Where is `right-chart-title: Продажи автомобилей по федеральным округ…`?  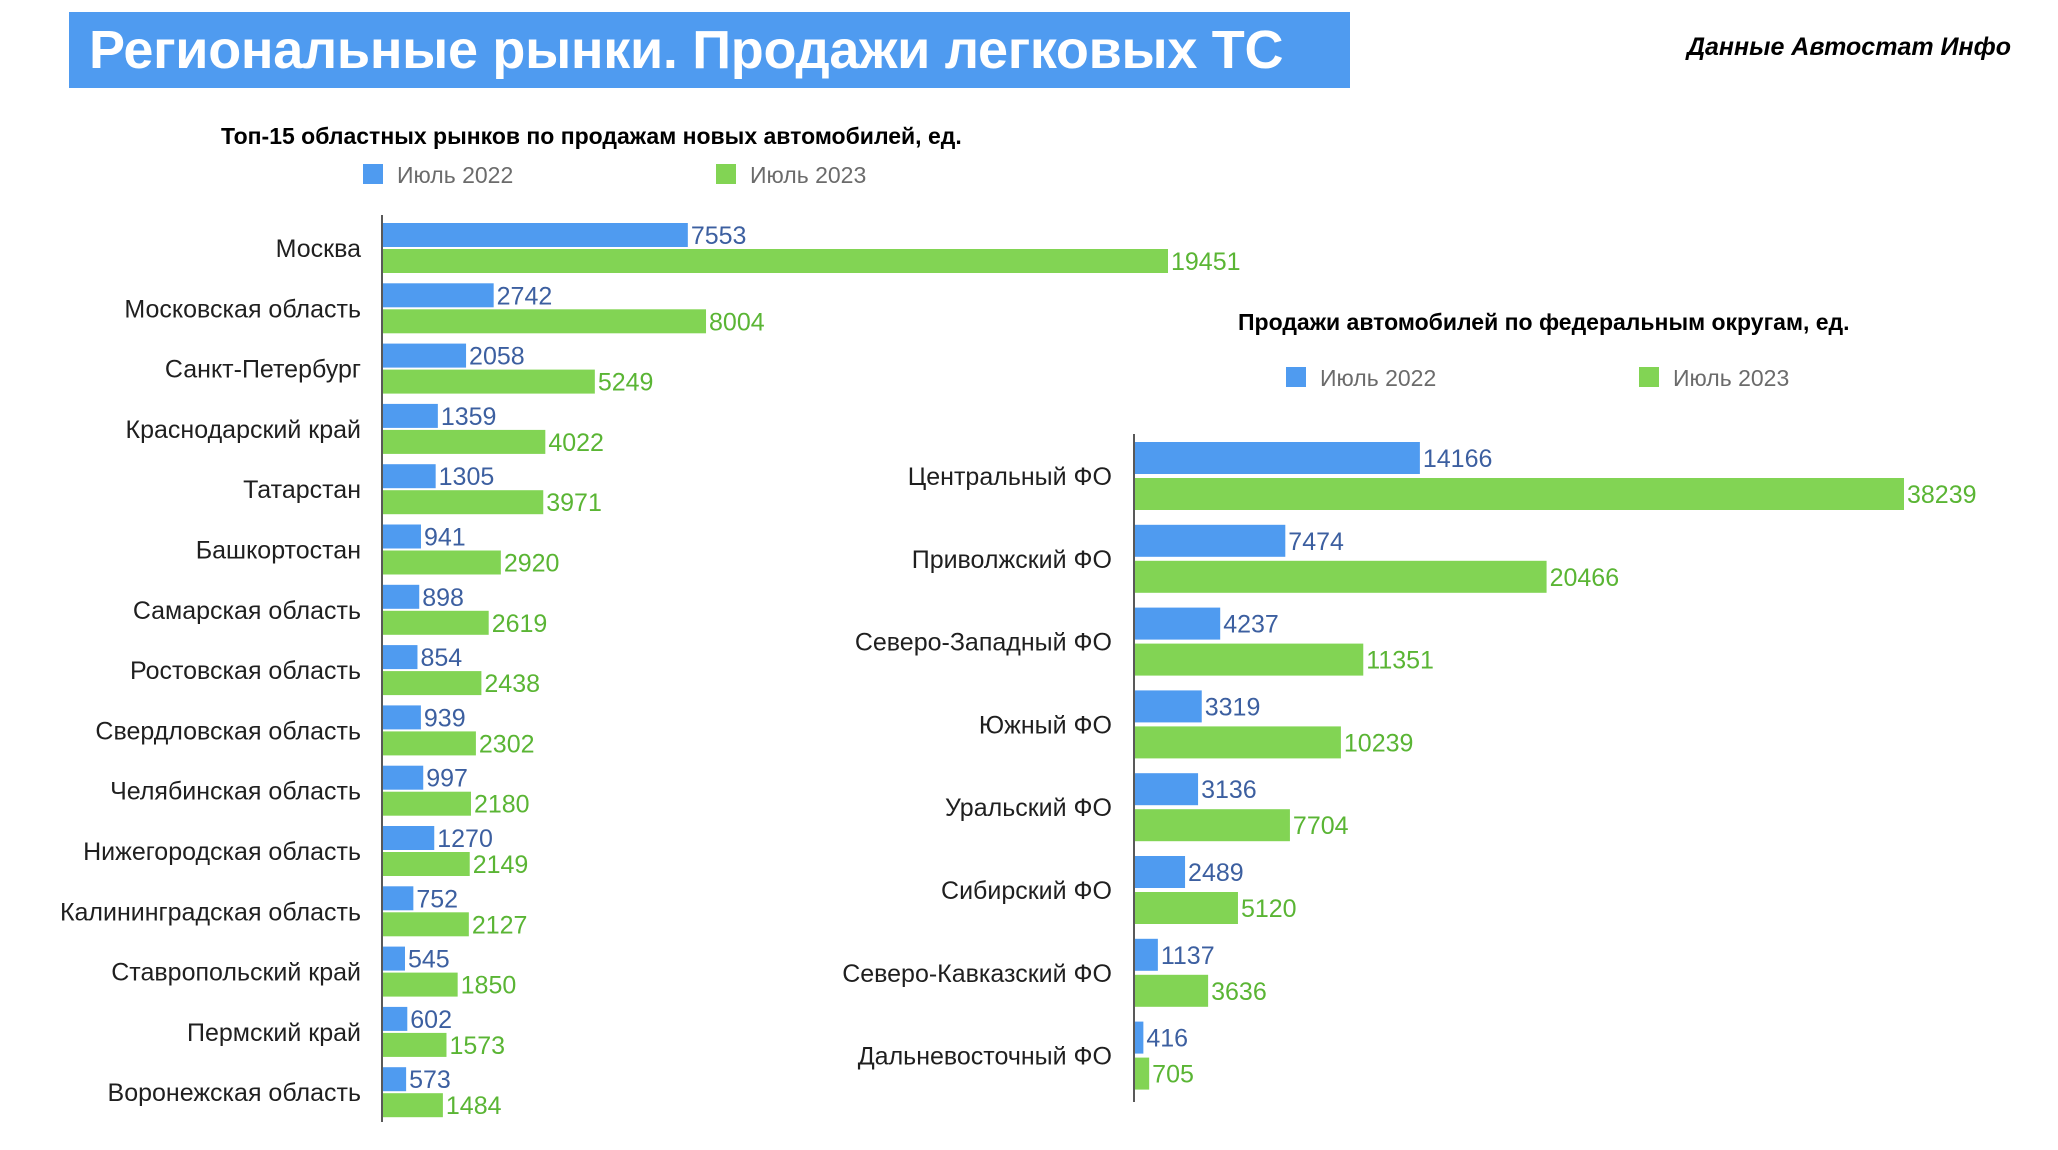 right-chart-title: Продажи автомобилей по федеральным округ… is located at coordinates (1544, 322).